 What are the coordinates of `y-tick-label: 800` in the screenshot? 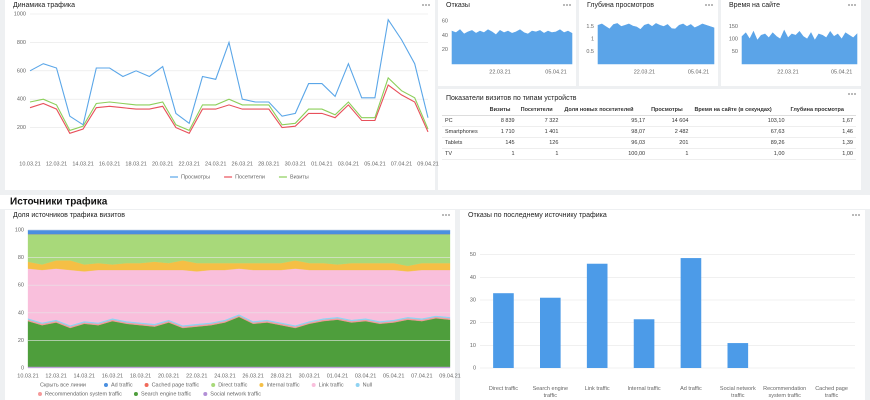 It's located at (21, 43).